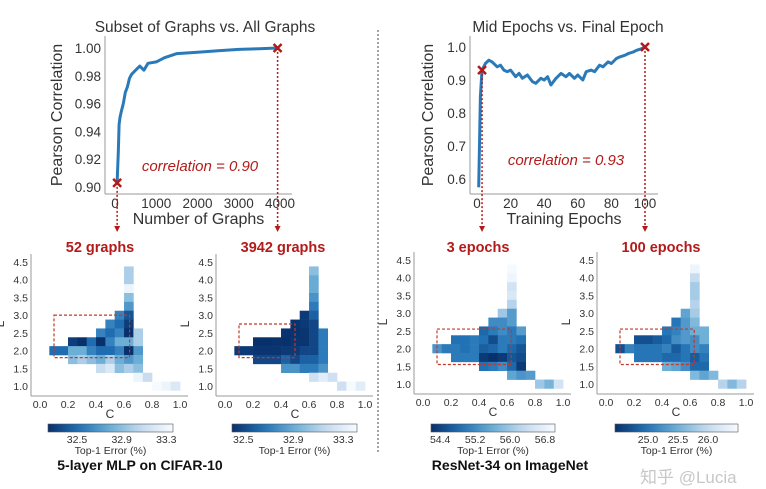 The image size is (766, 489). I want to click on correlation-annotation: correlation = 0.90, so click(200, 166).